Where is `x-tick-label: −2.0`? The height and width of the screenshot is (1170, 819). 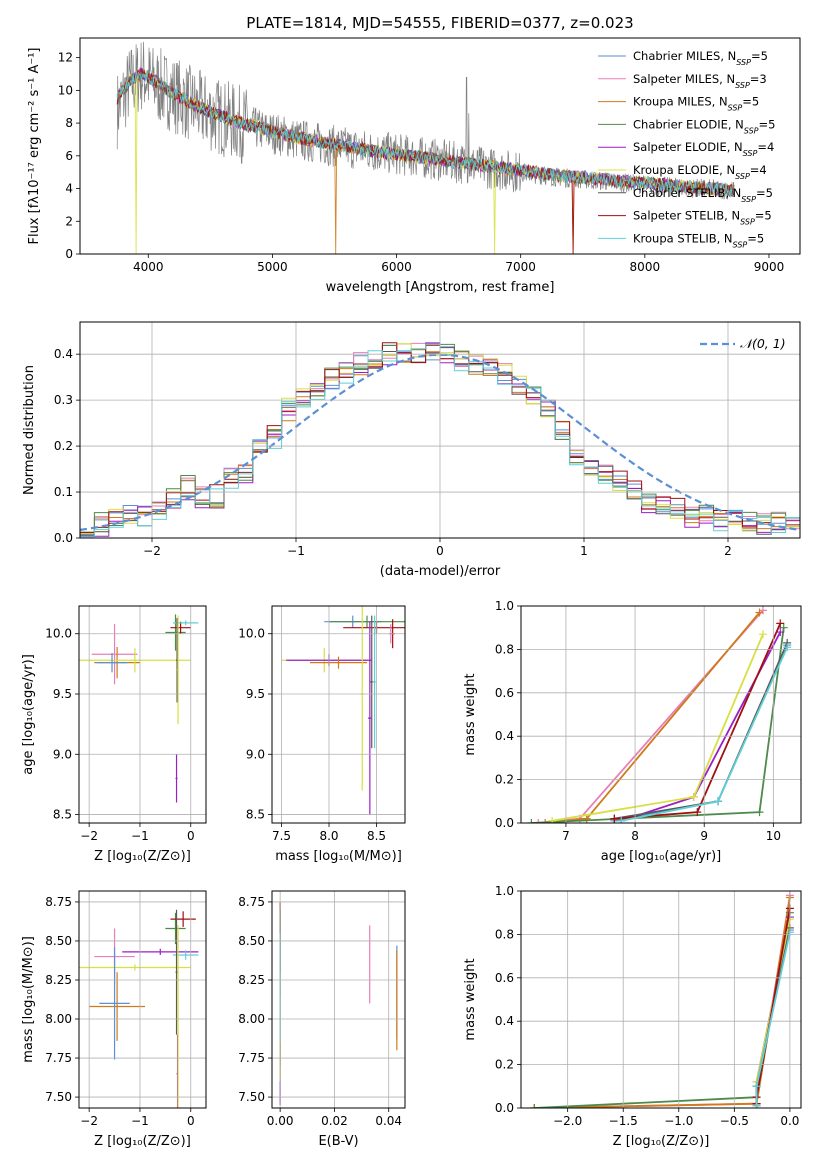
x-tick-label: −2.0 is located at coordinates (567, 1121).